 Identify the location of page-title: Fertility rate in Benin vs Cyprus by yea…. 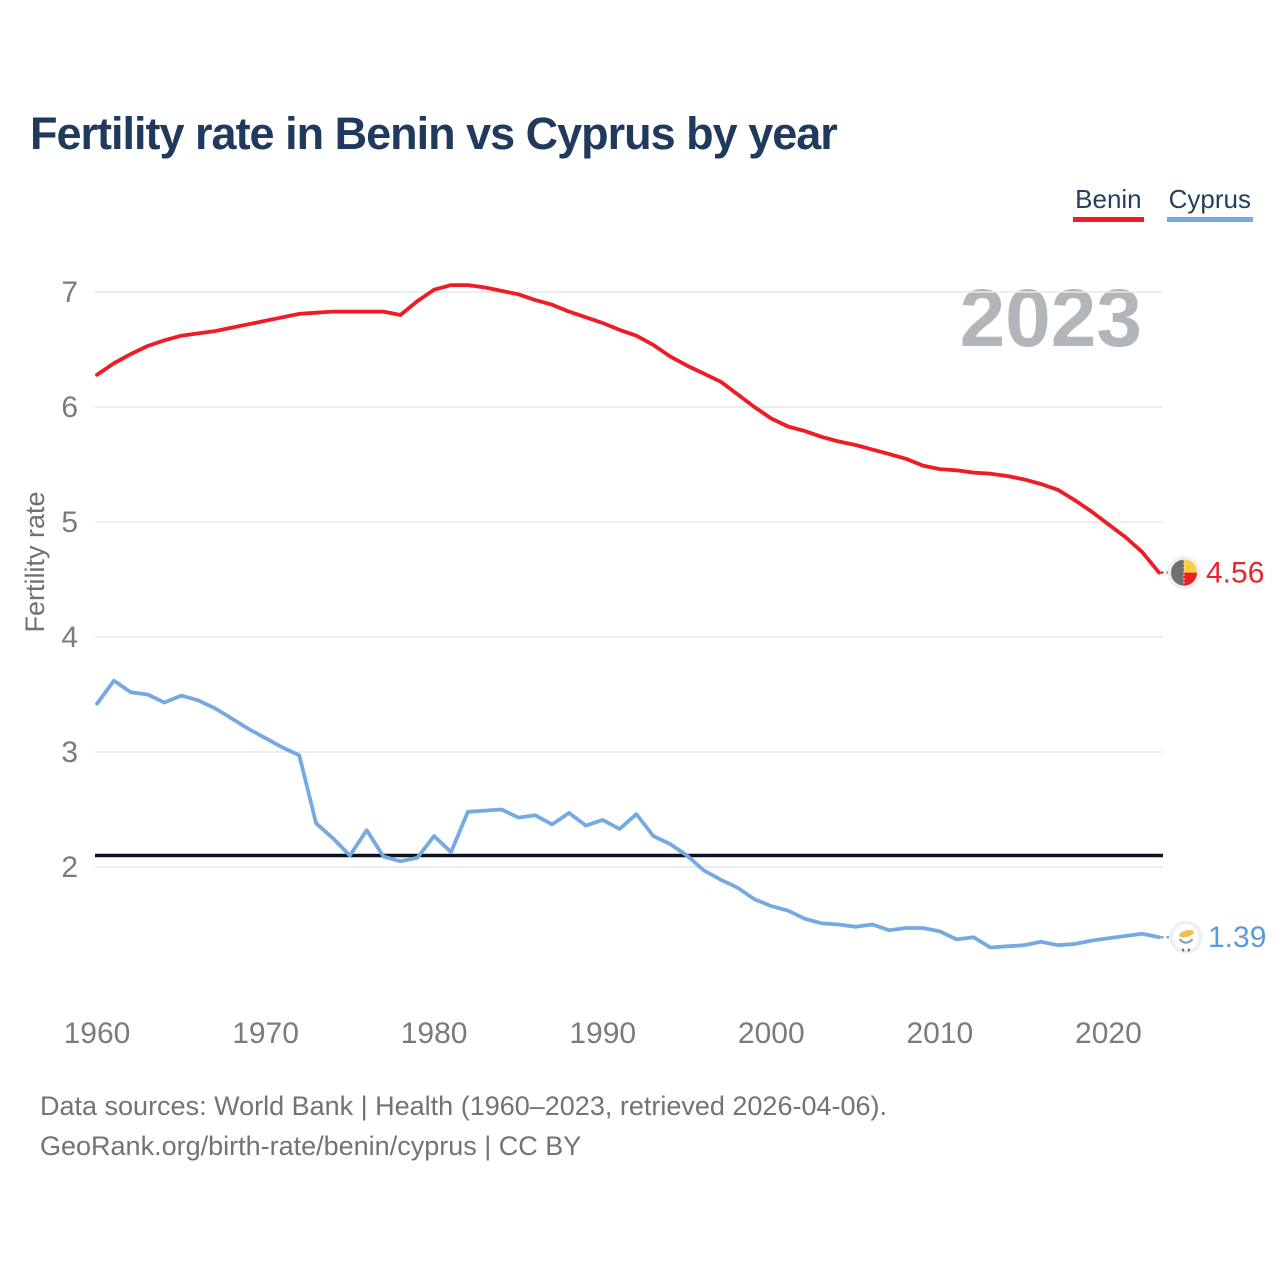
(434, 133).